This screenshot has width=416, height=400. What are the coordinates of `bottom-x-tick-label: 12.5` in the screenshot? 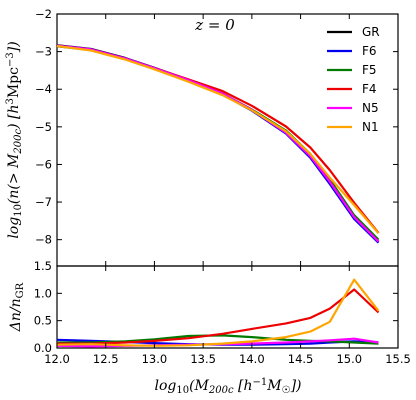 It's located at (106, 359).